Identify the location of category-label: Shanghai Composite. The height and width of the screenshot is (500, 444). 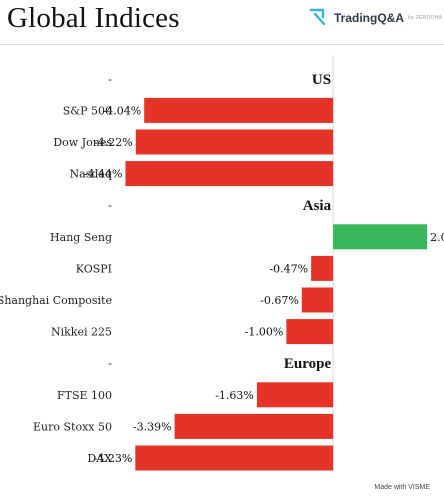
(56, 300).